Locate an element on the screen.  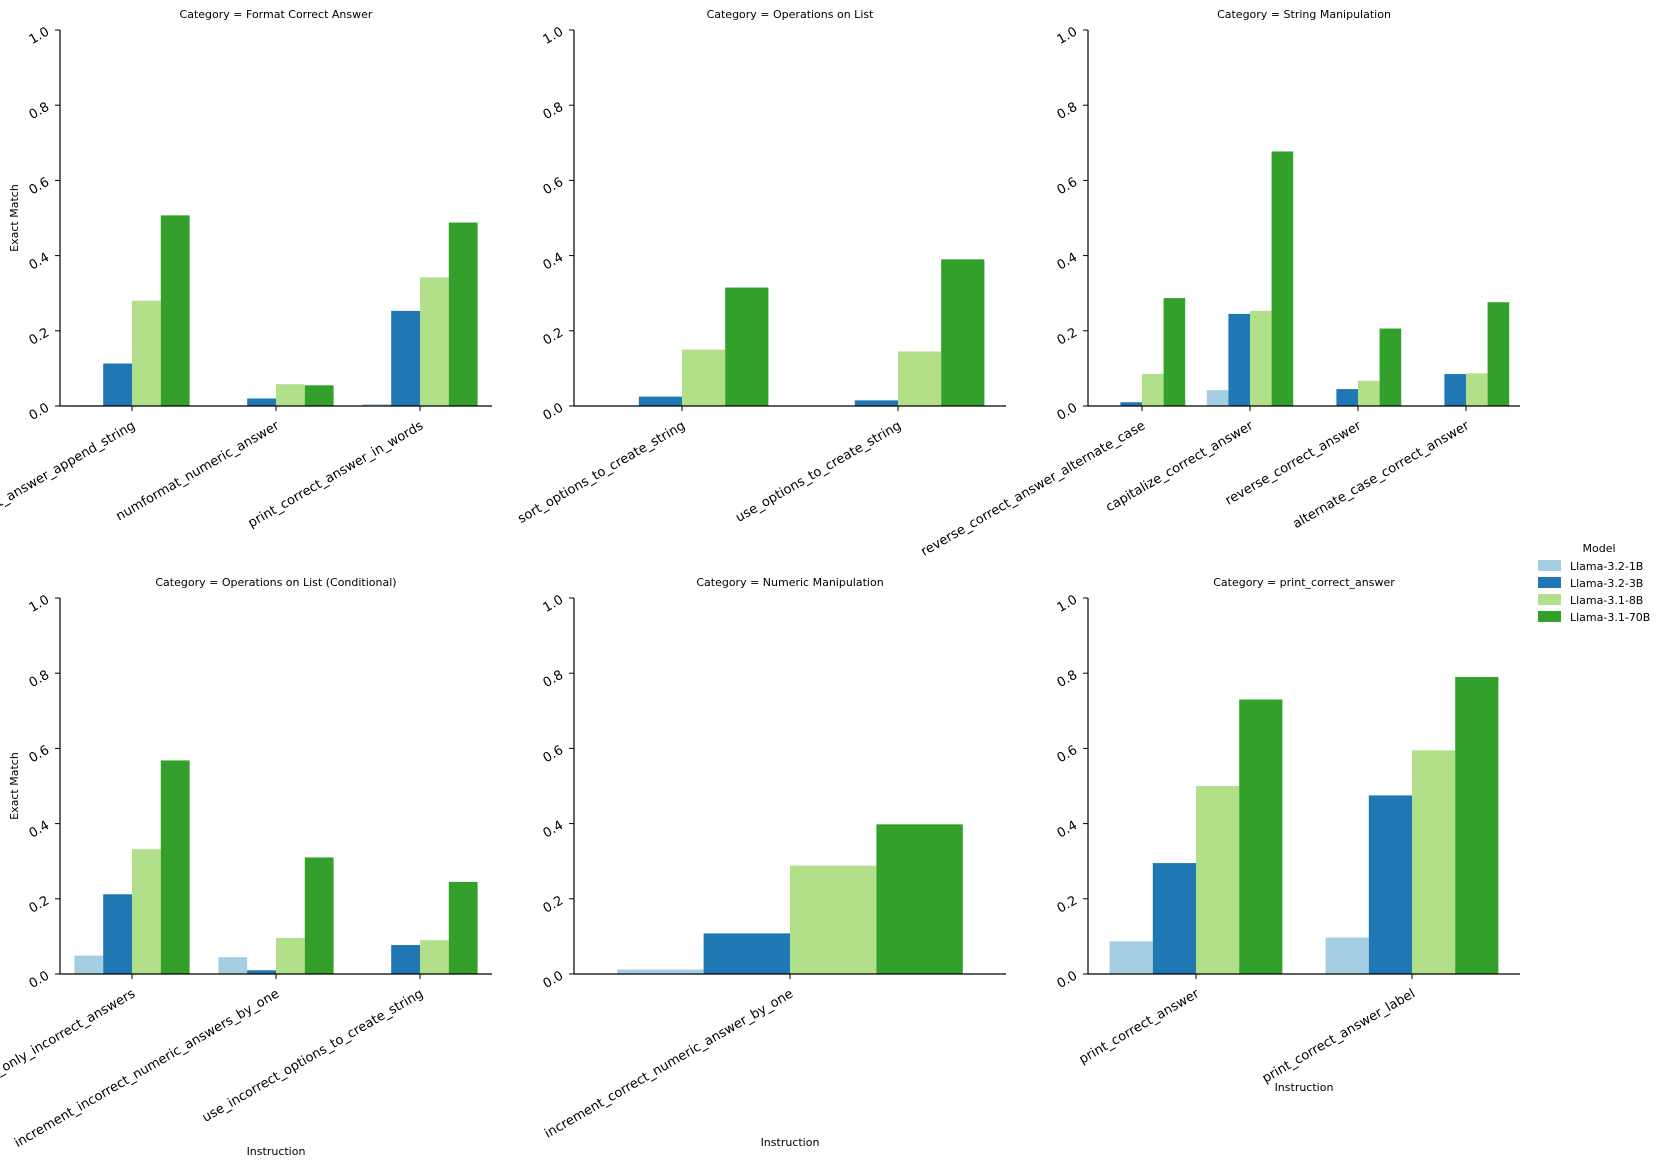
legend-item-llama-3-2-1b: Llama-3.2-1B is located at coordinates (1590, 566).